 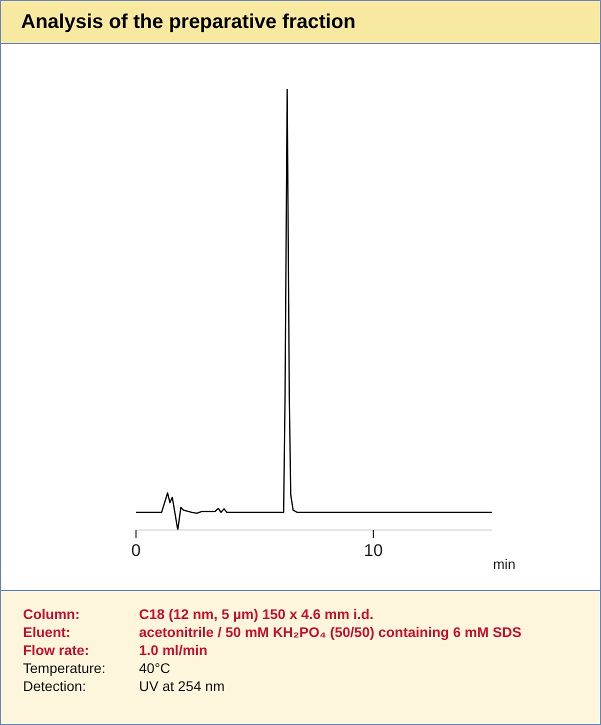 I want to click on x-tick-label: 10, so click(x=373, y=550).